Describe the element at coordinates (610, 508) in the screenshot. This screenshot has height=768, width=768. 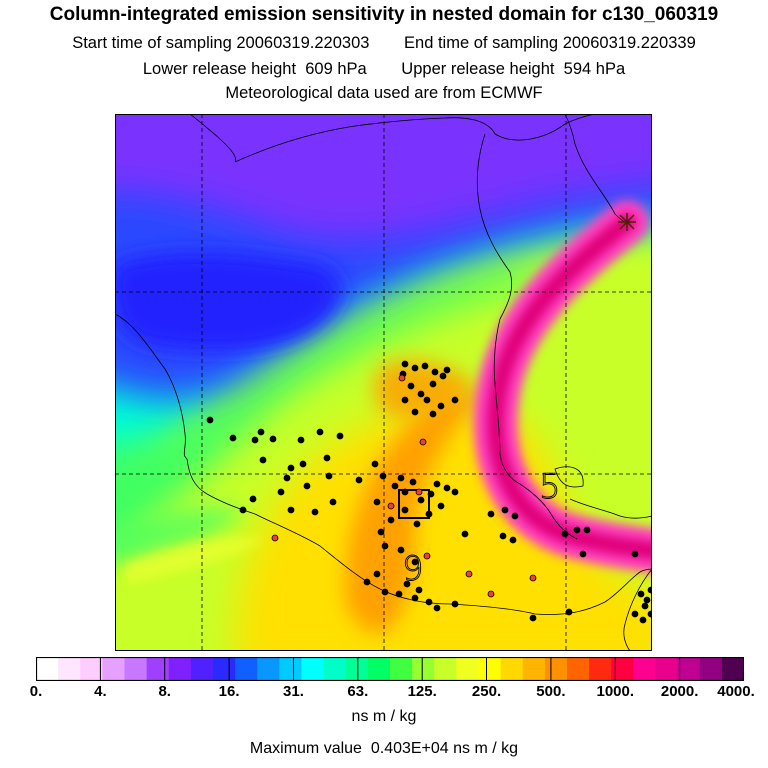
I see `coastline-se` at that location.